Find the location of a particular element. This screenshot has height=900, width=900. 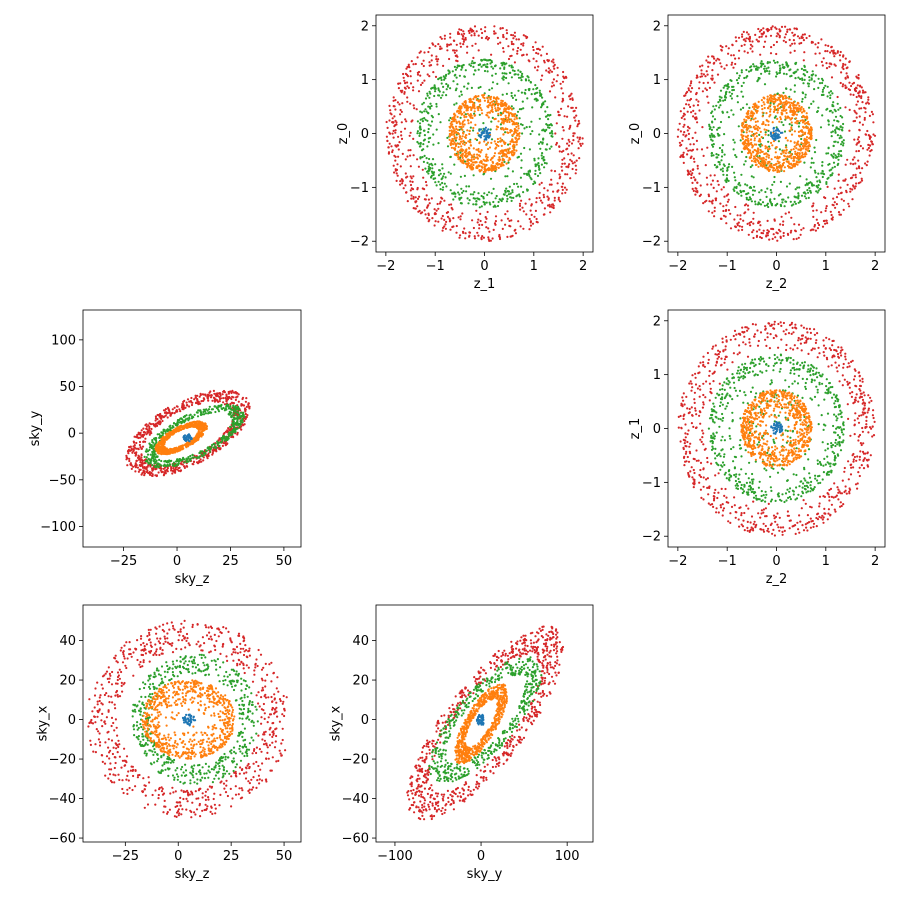

point-blue is located at coordinates (486, 133).